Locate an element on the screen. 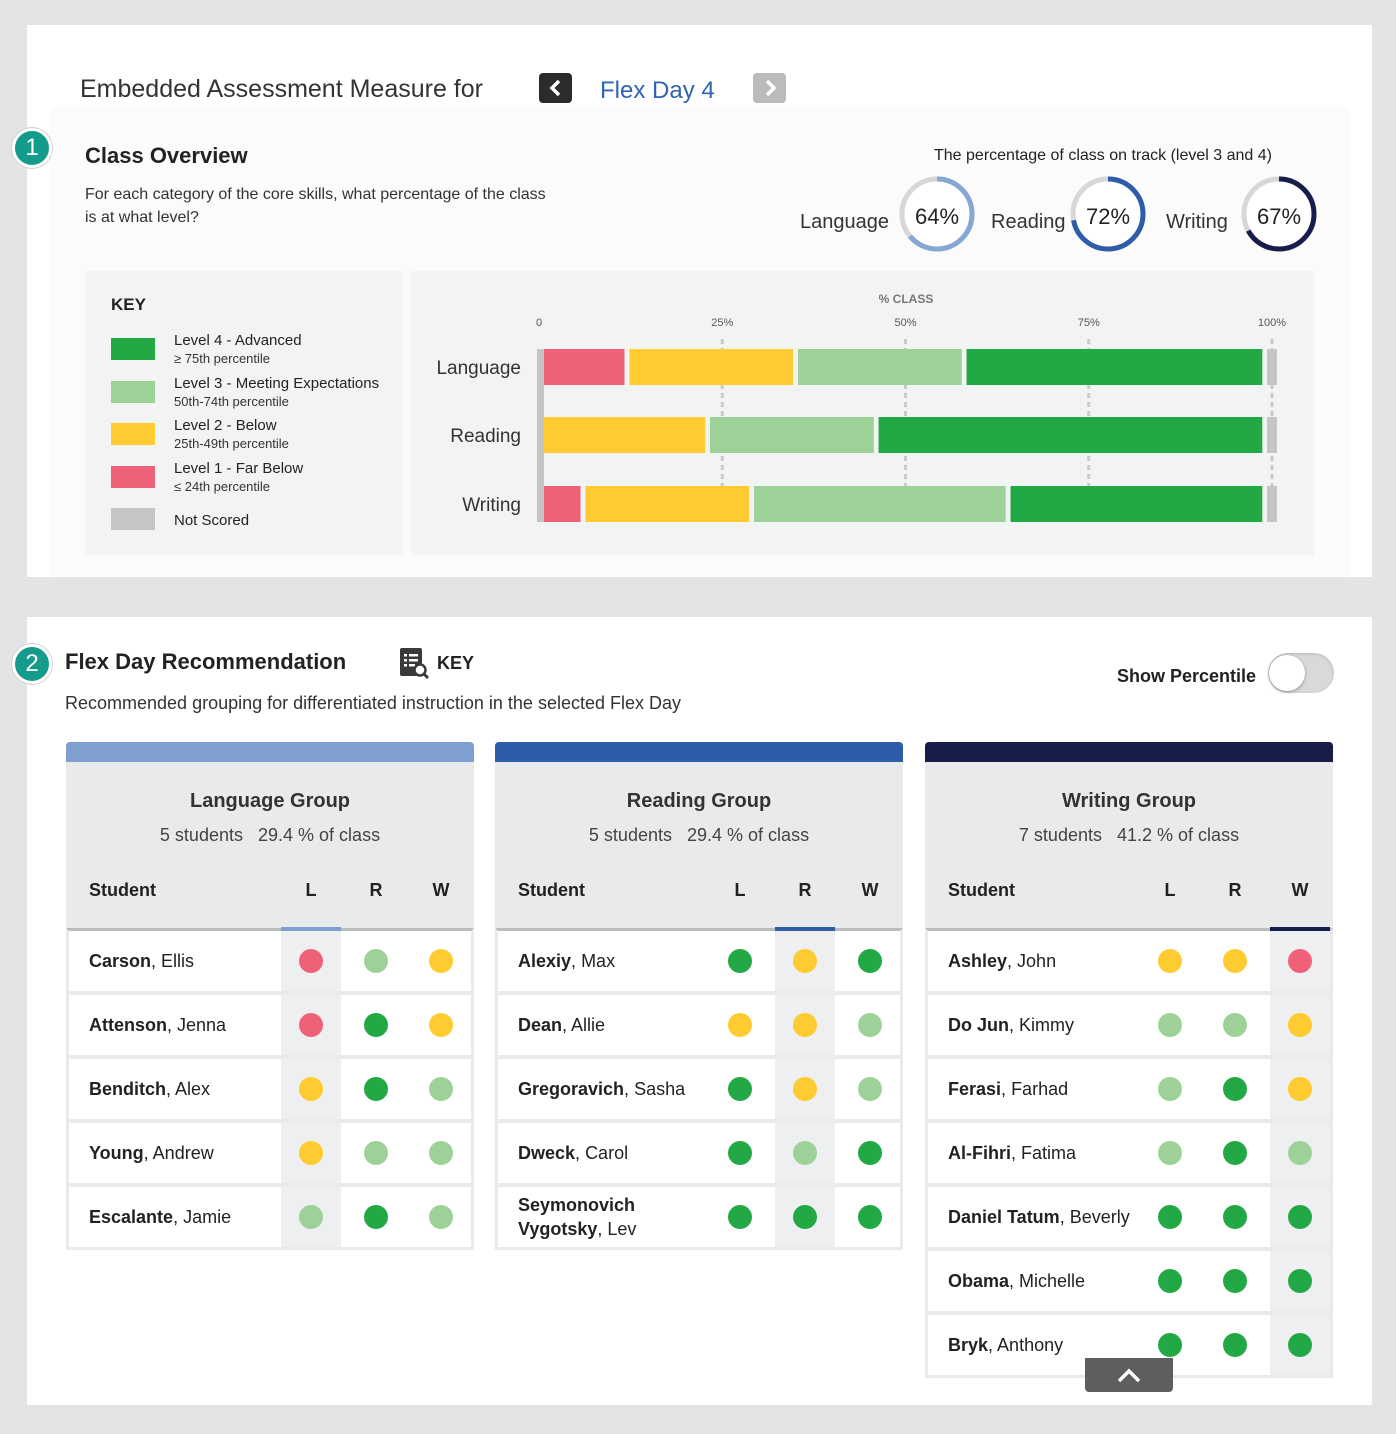 The image size is (1396, 1434). table-row: Daniel Tatum, Beverly is located at coordinates (1129, 1217).